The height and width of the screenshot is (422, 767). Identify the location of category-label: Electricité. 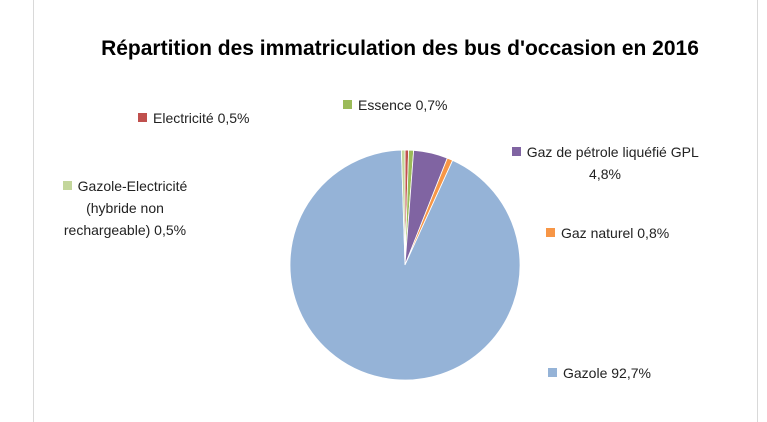
(183, 118).